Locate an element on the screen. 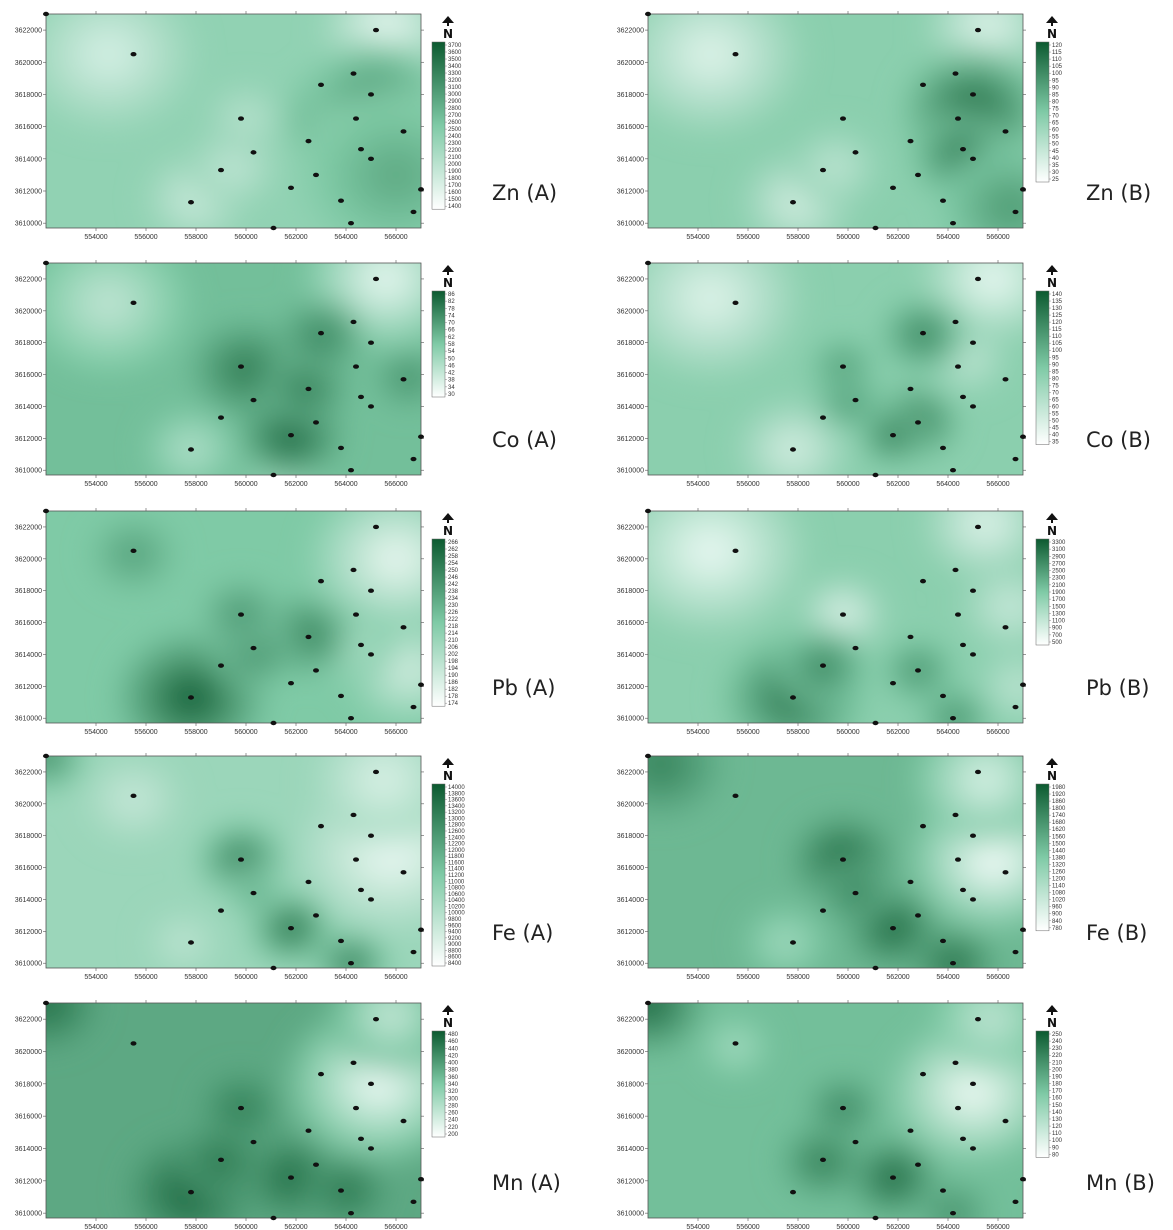 The width and height of the screenshot is (1173, 1230). legend-value: 240 is located at coordinates (453, 1121).